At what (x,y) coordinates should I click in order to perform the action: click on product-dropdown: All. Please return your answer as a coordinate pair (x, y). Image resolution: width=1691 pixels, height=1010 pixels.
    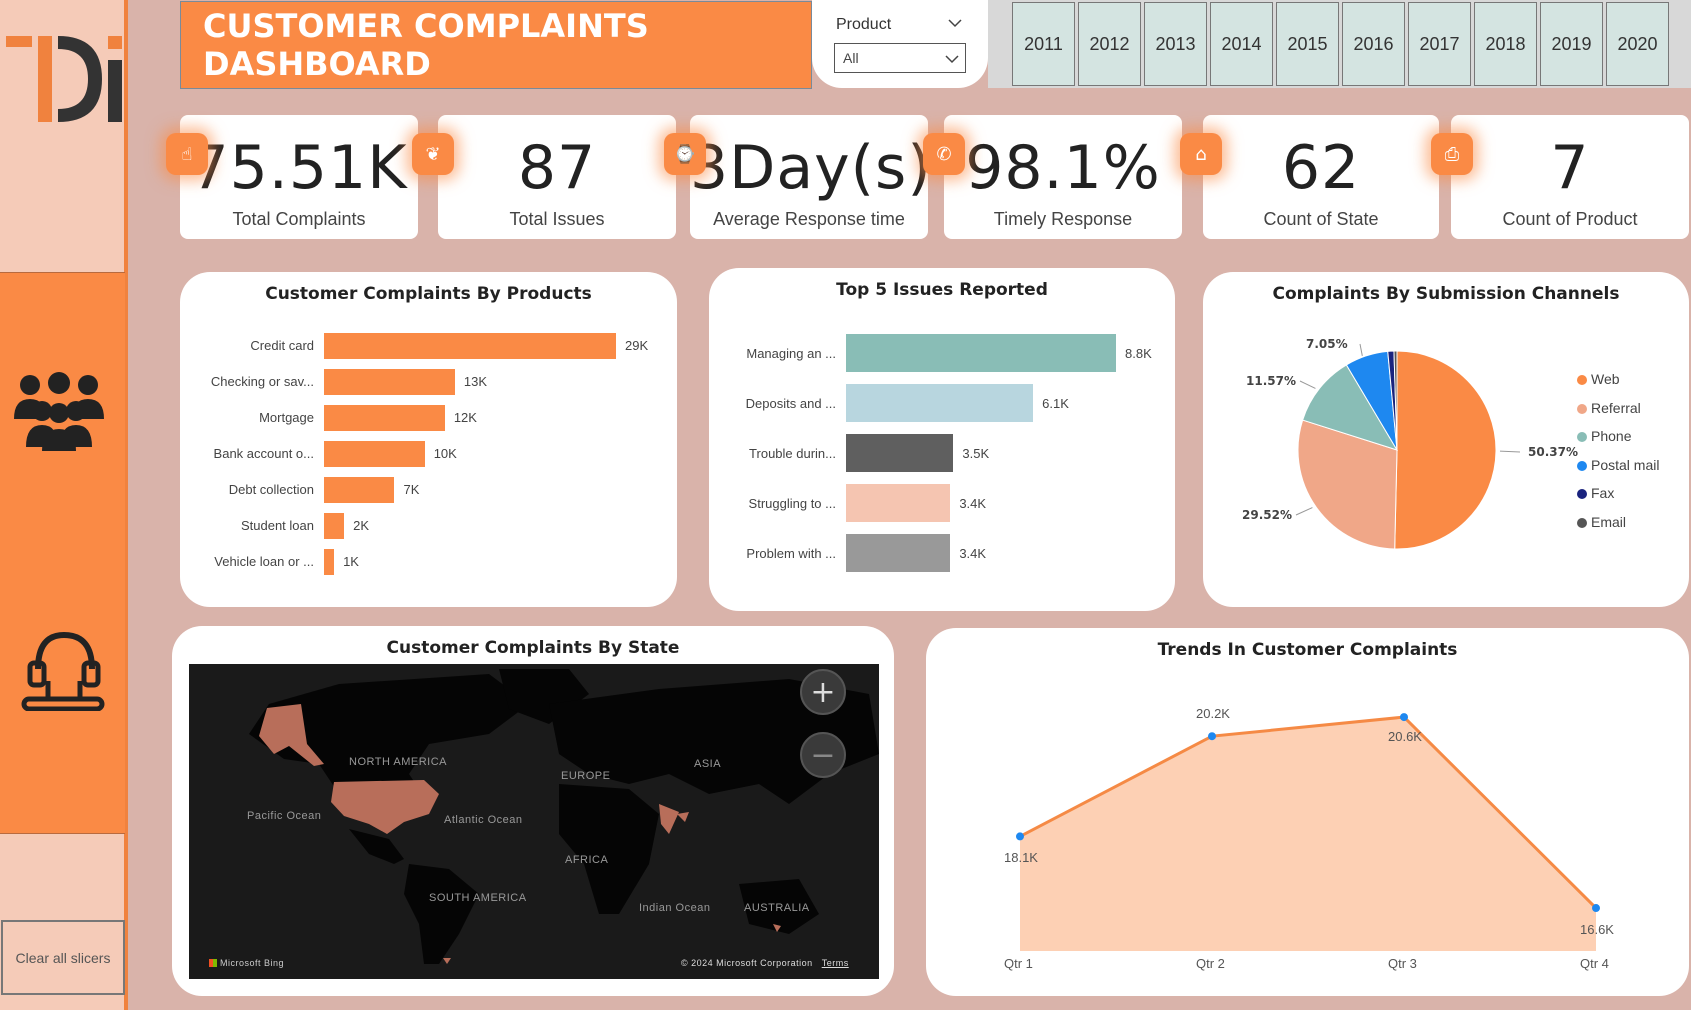
    Looking at the image, I should click on (900, 58).